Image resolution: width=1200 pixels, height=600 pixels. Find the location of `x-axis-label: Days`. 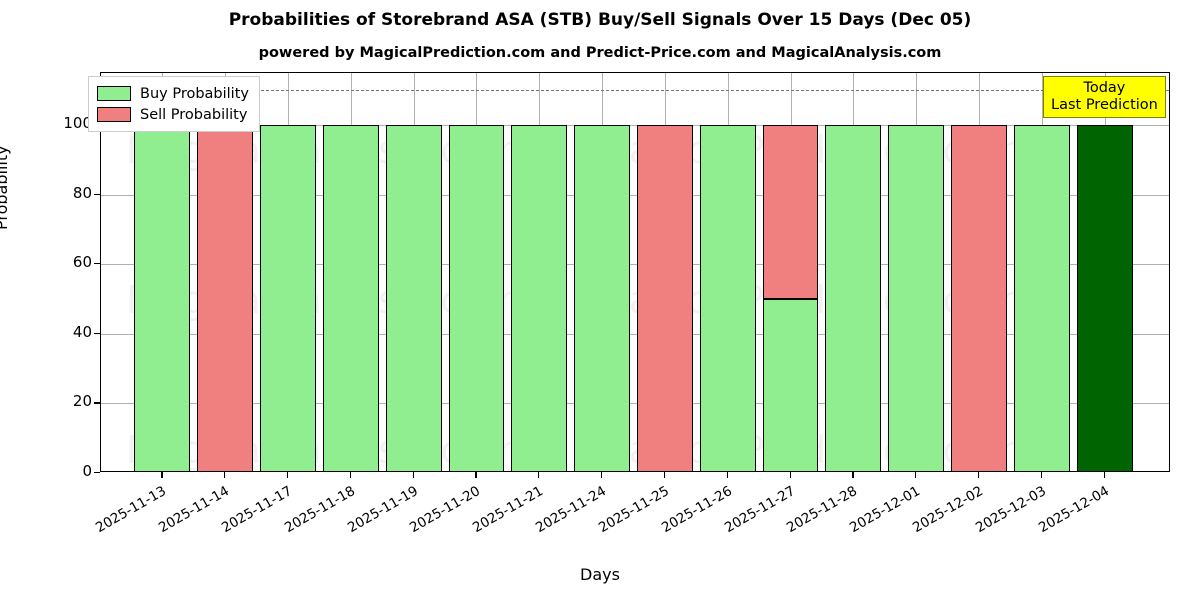

x-axis-label: Days is located at coordinates (600, 574).